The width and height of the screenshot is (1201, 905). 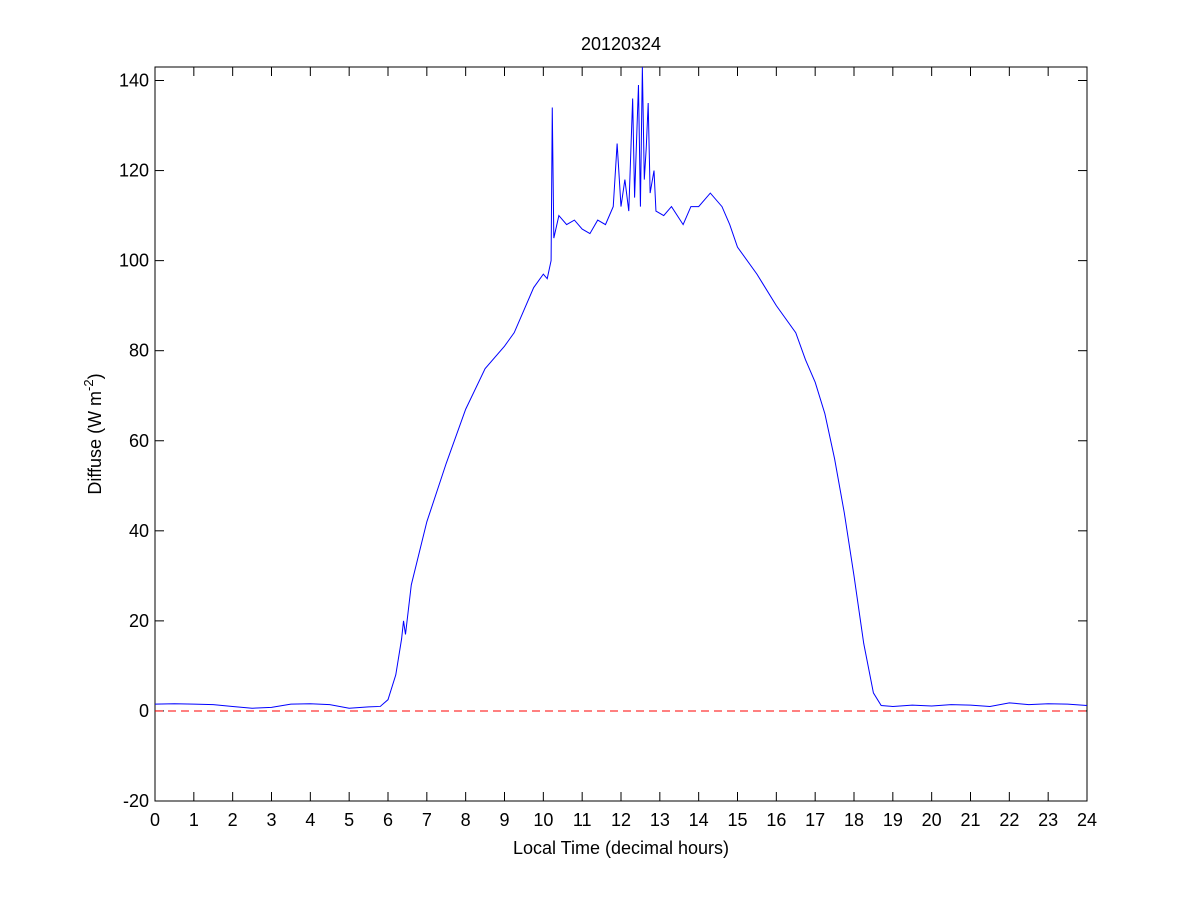 What do you see at coordinates (139, 621) in the screenshot?
I see `y-tick-label: 20` at bounding box center [139, 621].